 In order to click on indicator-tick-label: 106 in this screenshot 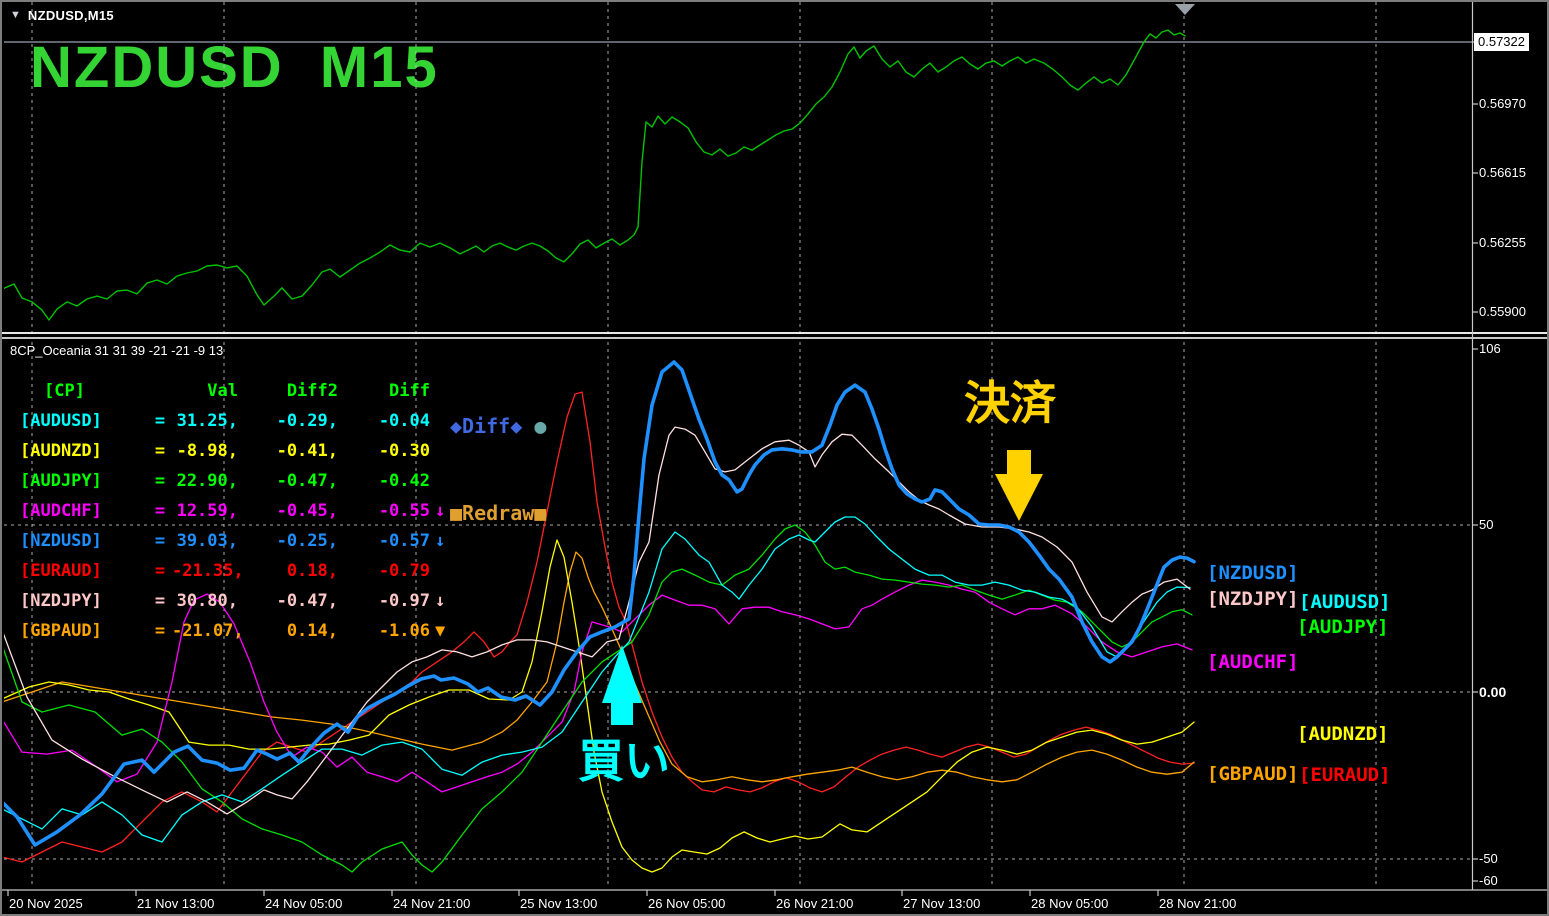, I will do `click(1490, 348)`.